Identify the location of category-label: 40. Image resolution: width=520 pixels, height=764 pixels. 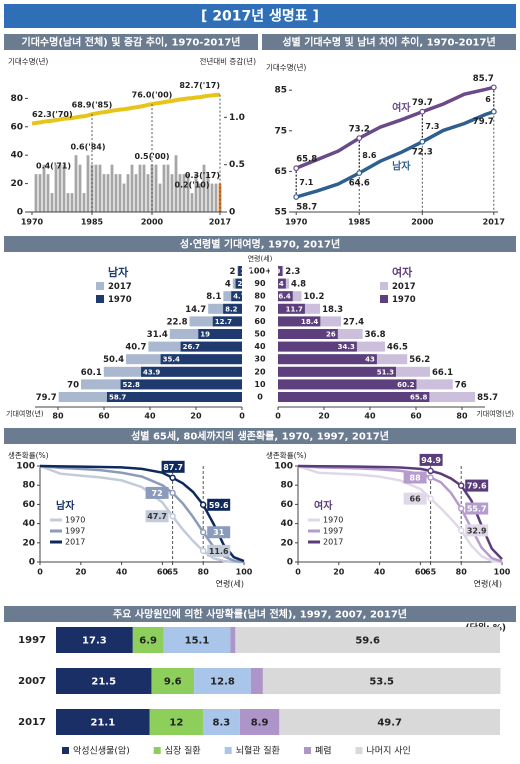
(260, 346).